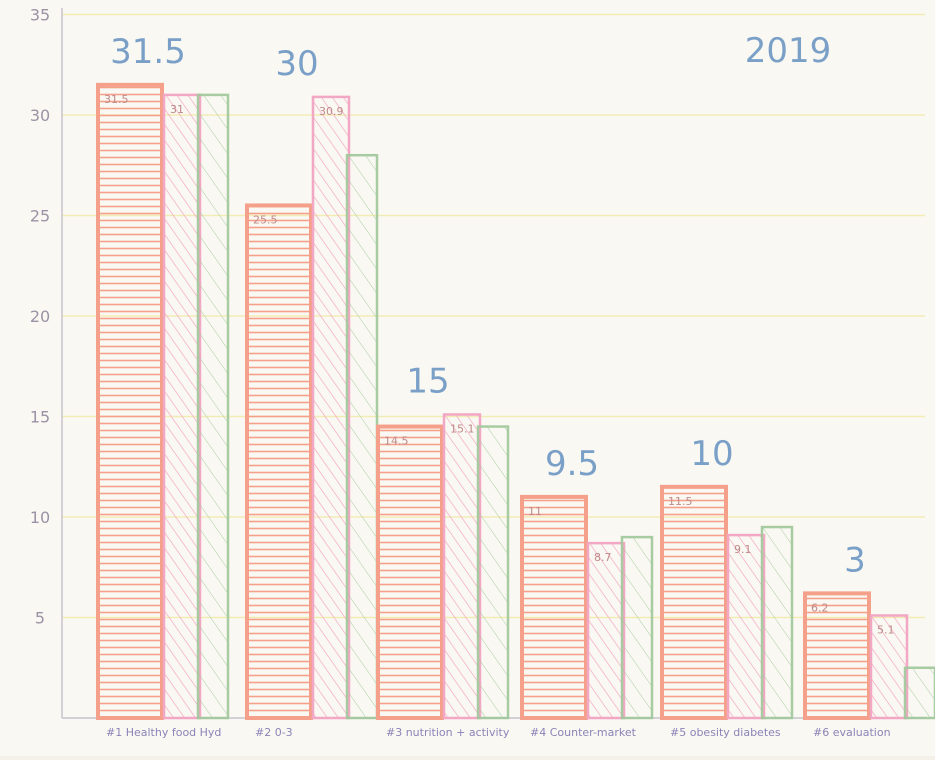  Describe the element at coordinates (725, 732) in the screenshot. I see `x-category-label: #5 obesity diabetes` at that location.